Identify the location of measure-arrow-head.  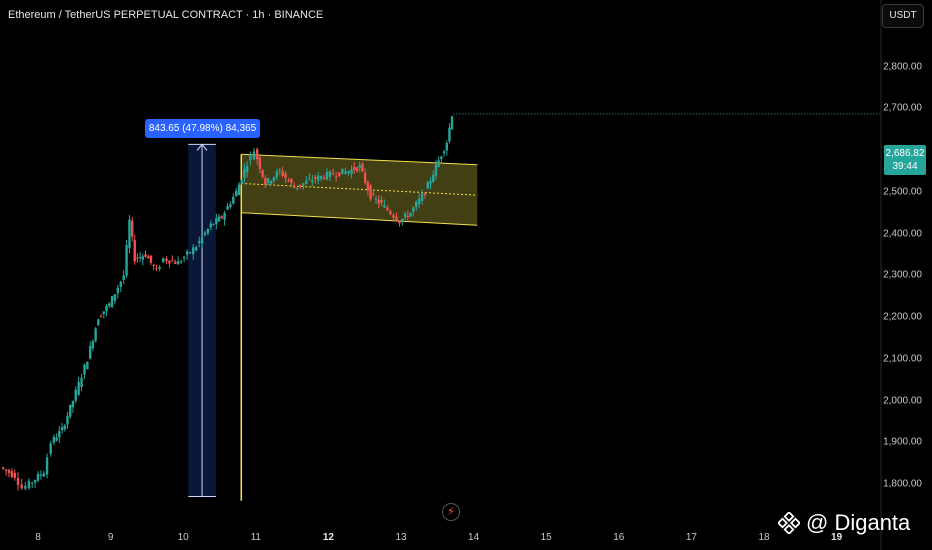
(202, 147).